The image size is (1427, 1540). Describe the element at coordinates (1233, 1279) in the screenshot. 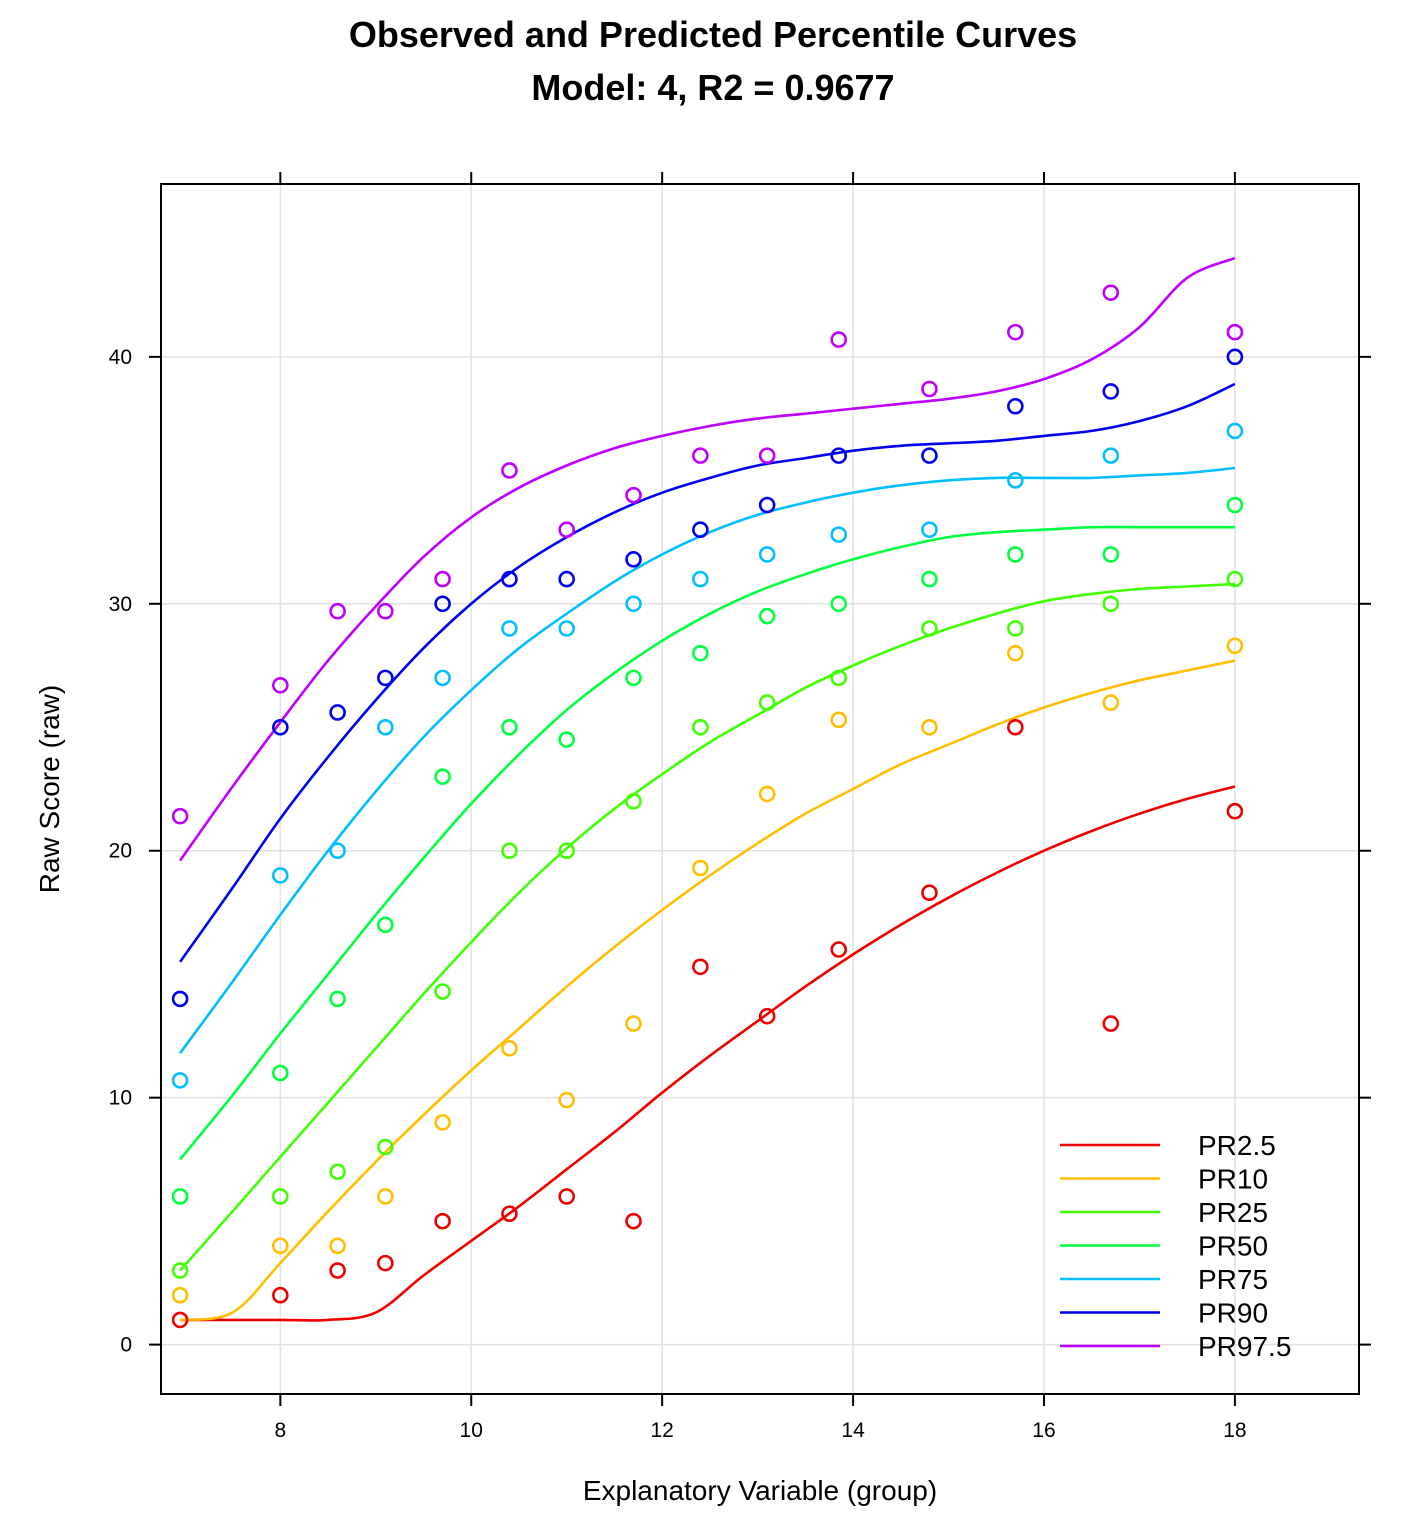

I see `legend-label-pr75: PR75` at that location.